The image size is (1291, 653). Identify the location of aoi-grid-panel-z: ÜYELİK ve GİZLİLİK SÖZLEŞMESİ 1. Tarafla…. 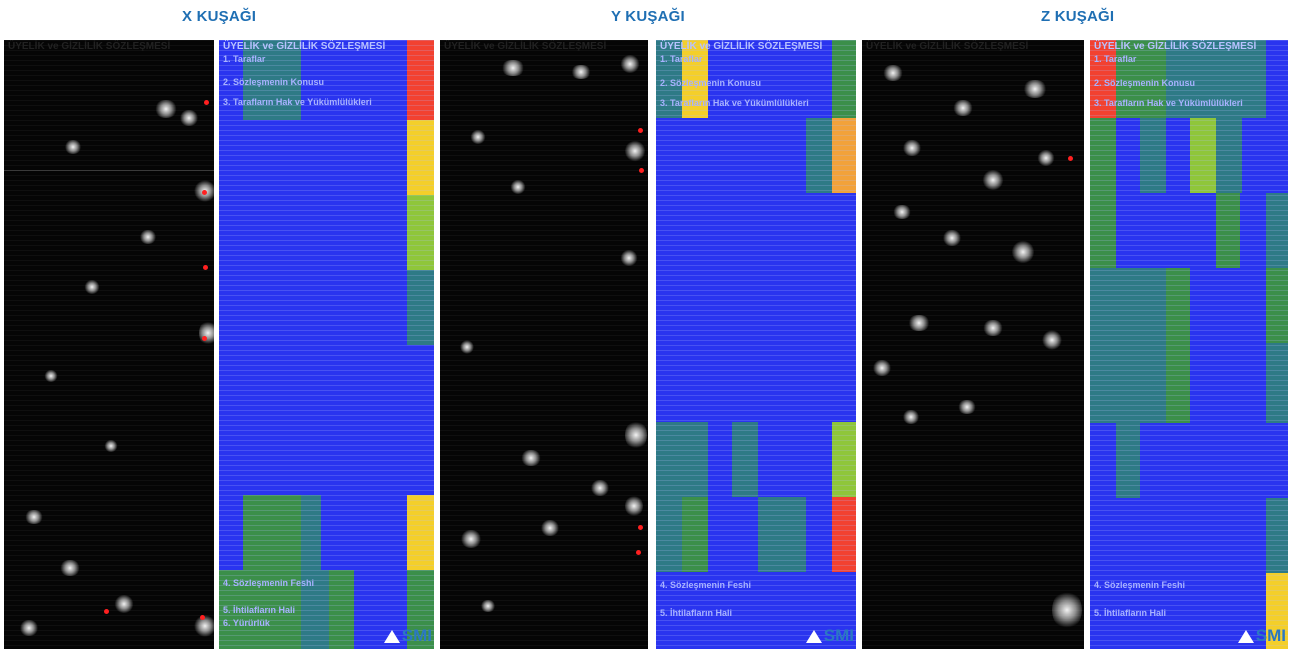
(1189, 344).